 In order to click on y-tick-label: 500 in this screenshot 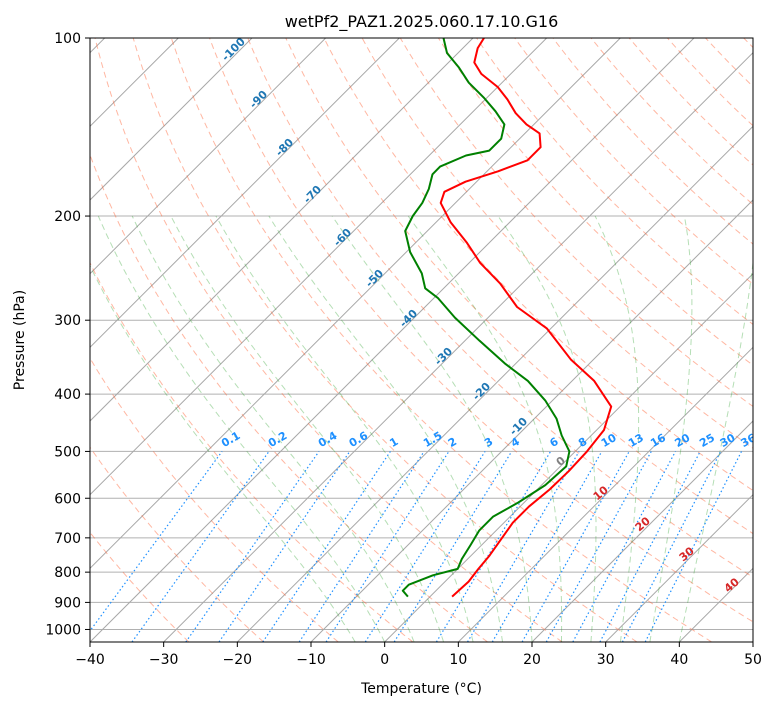, I will do `click(67, 452)`.